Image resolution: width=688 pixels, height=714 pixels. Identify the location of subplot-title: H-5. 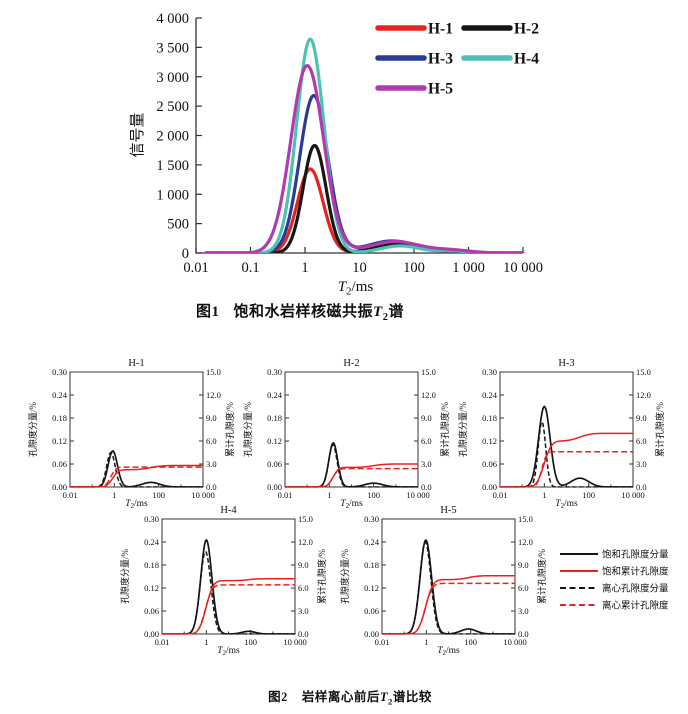
(448, 510).